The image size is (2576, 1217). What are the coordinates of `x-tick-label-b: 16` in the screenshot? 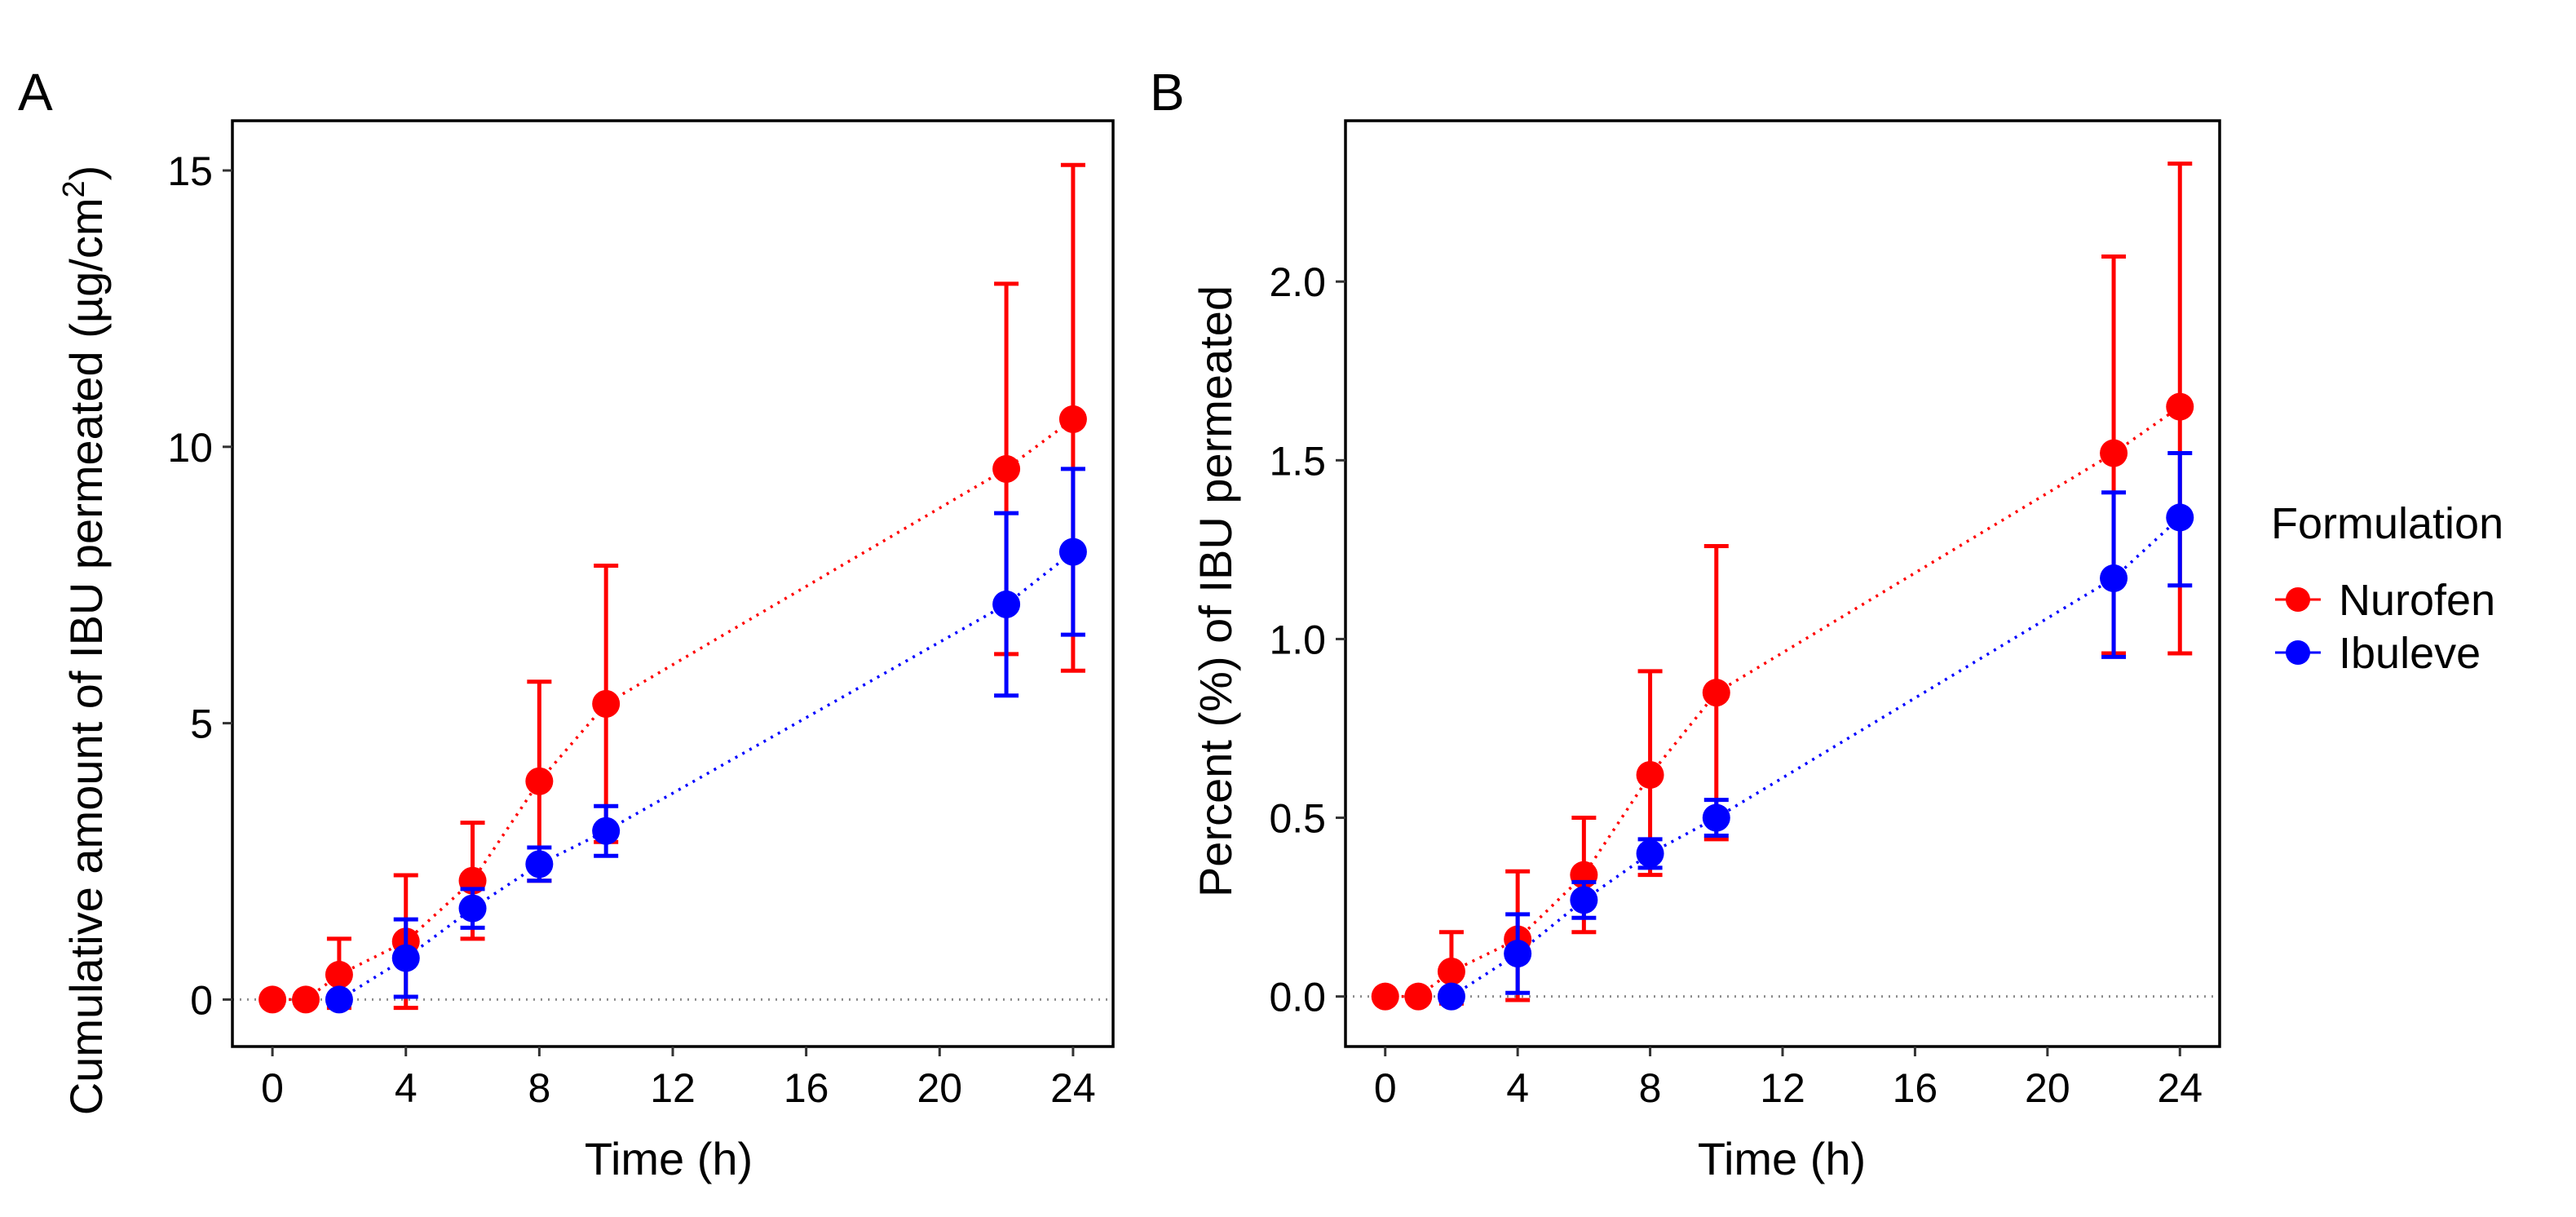 It's located at (1915, 1088).